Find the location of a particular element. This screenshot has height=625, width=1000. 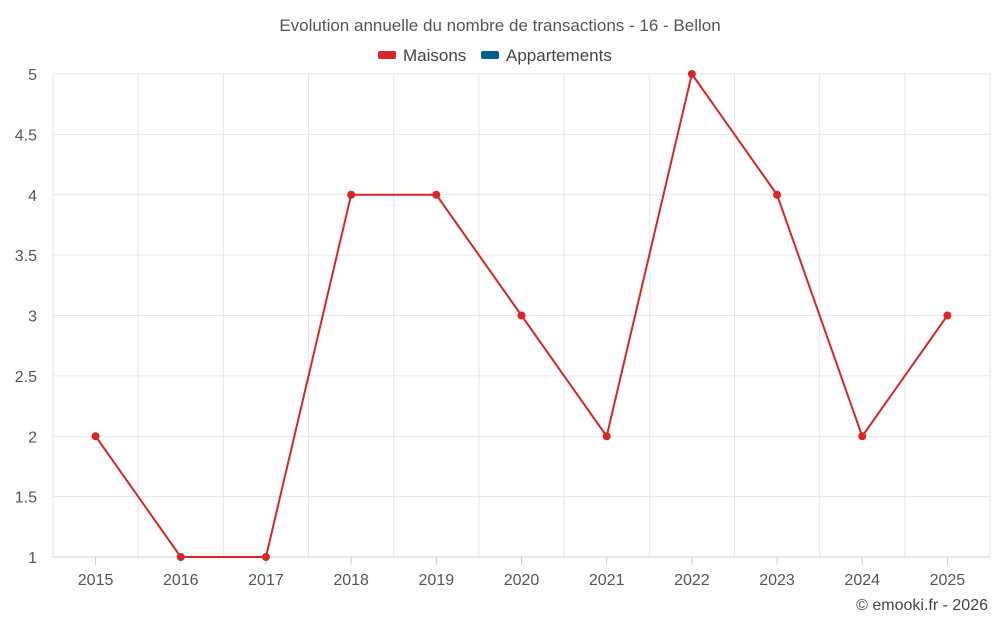

data-point-maisons-2023 is located at coordinates (777, 194).